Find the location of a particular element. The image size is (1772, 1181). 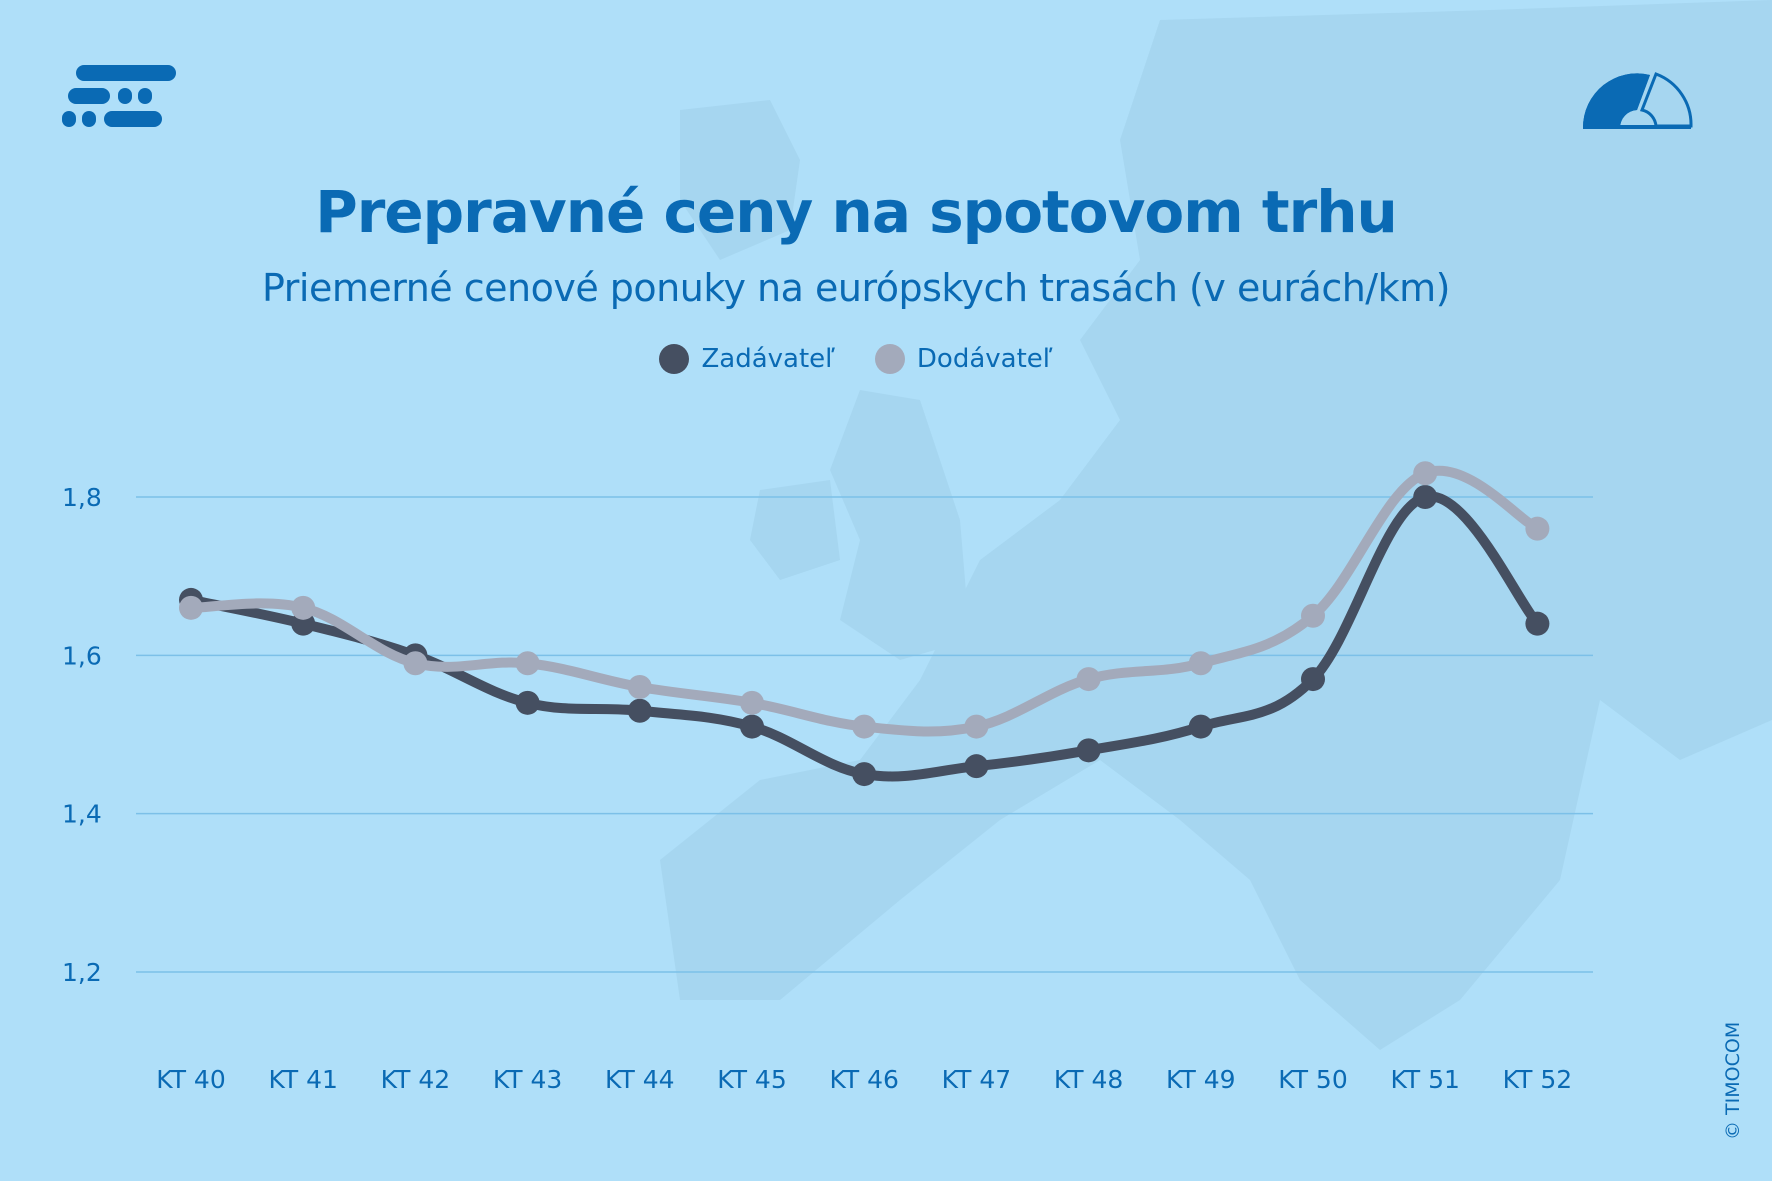

legend-item-dodavatel: Dodávateľ is located at coordinates (963, 359).